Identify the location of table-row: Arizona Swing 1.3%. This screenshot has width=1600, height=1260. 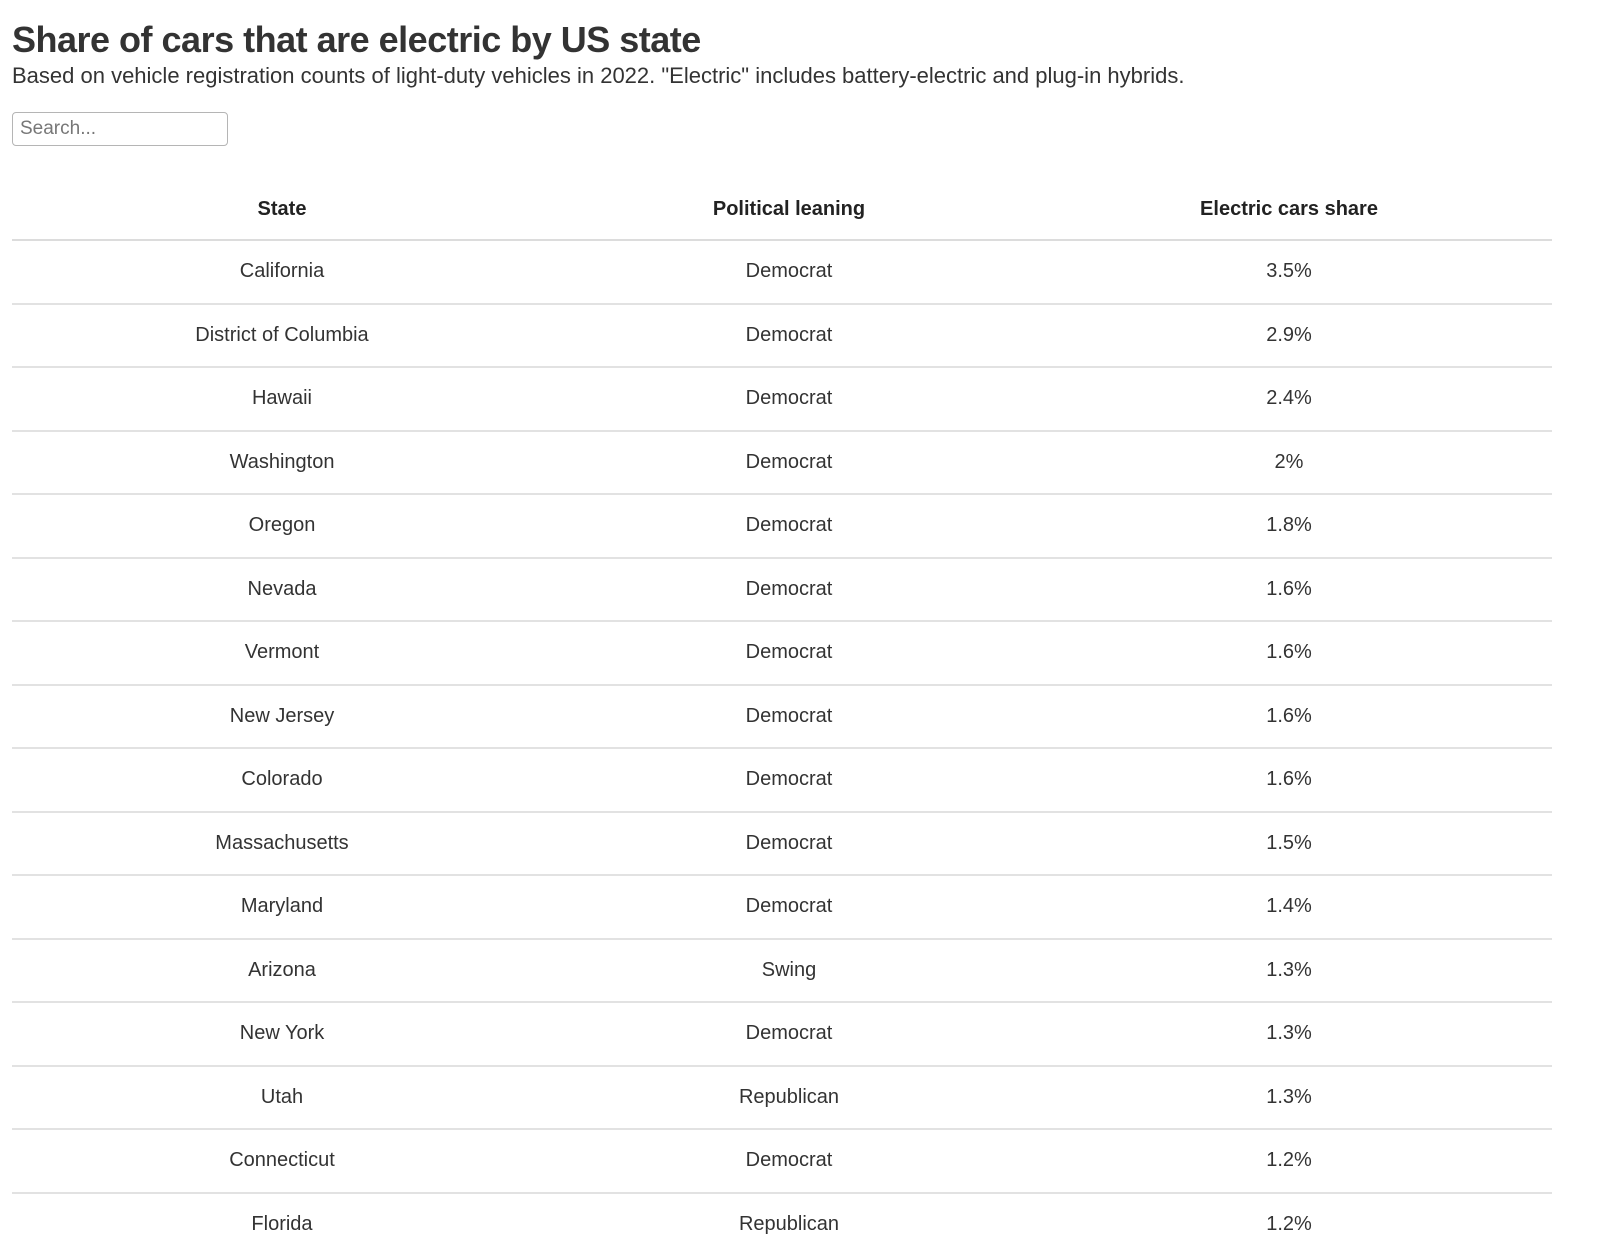
(782, 970).